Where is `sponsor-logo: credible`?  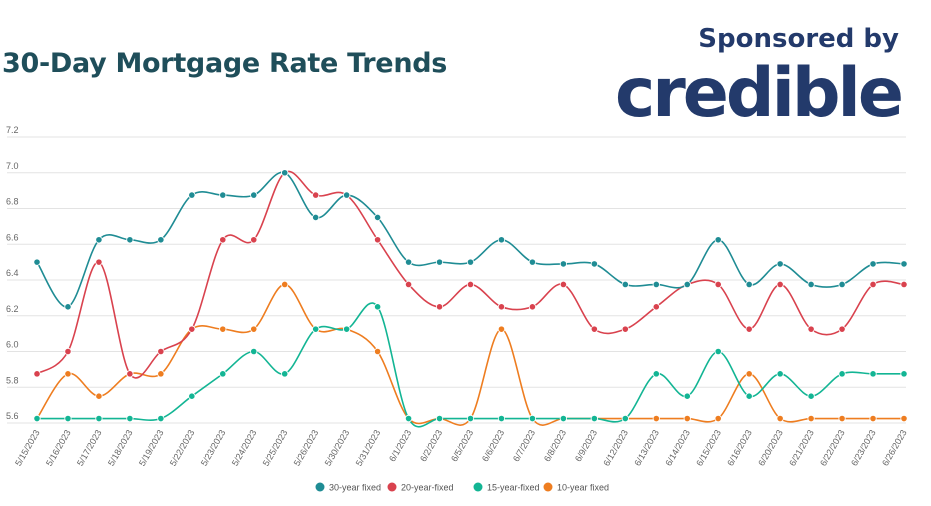
sponsor-logo: credible is located at coordinates (759, 93).